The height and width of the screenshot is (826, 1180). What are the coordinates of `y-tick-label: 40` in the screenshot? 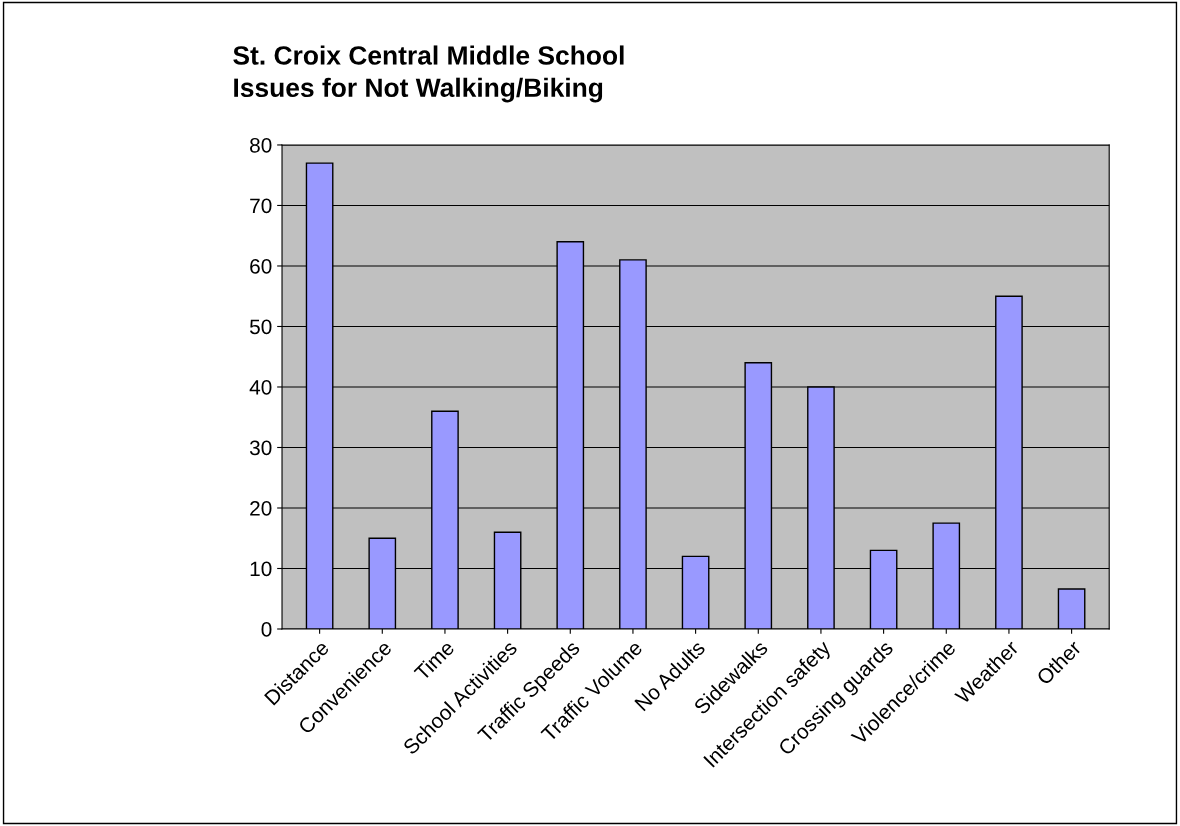 It's located at (260, 387).